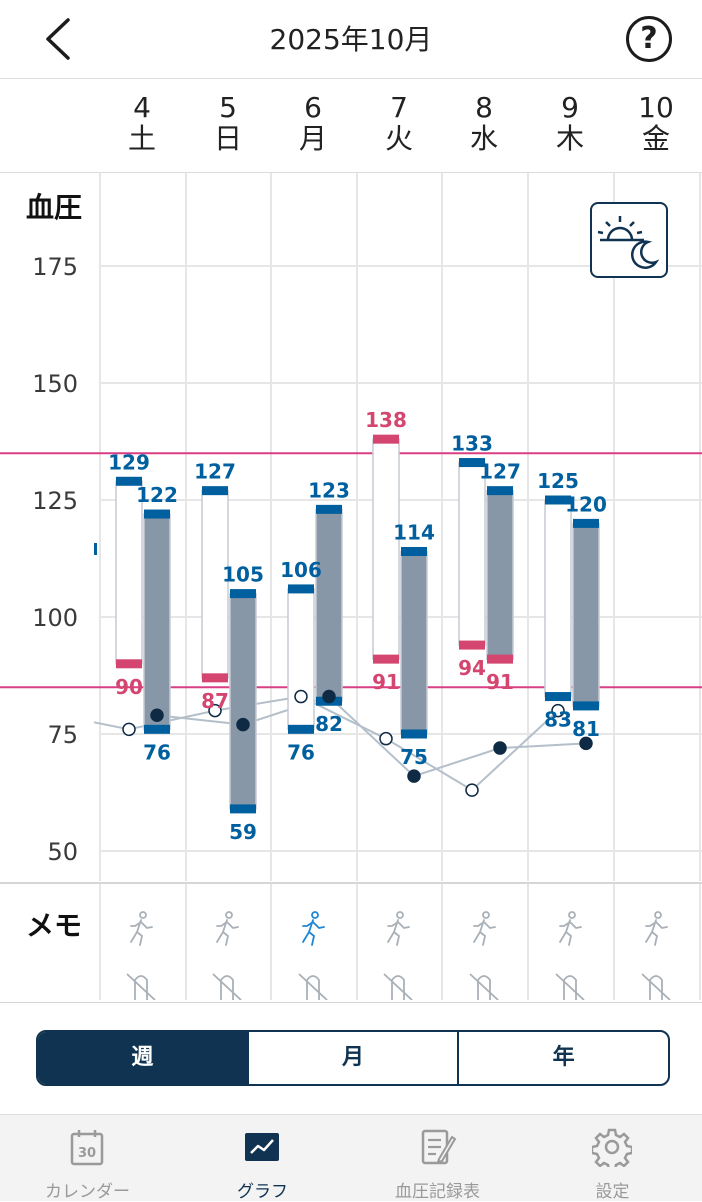 Image resolution: width=702 pixels, height=1202 pixels. What do you see at coordinates (54, 207) in the screenshot?
I see `chart-title: 血圧` at bounding box center [54, 207].